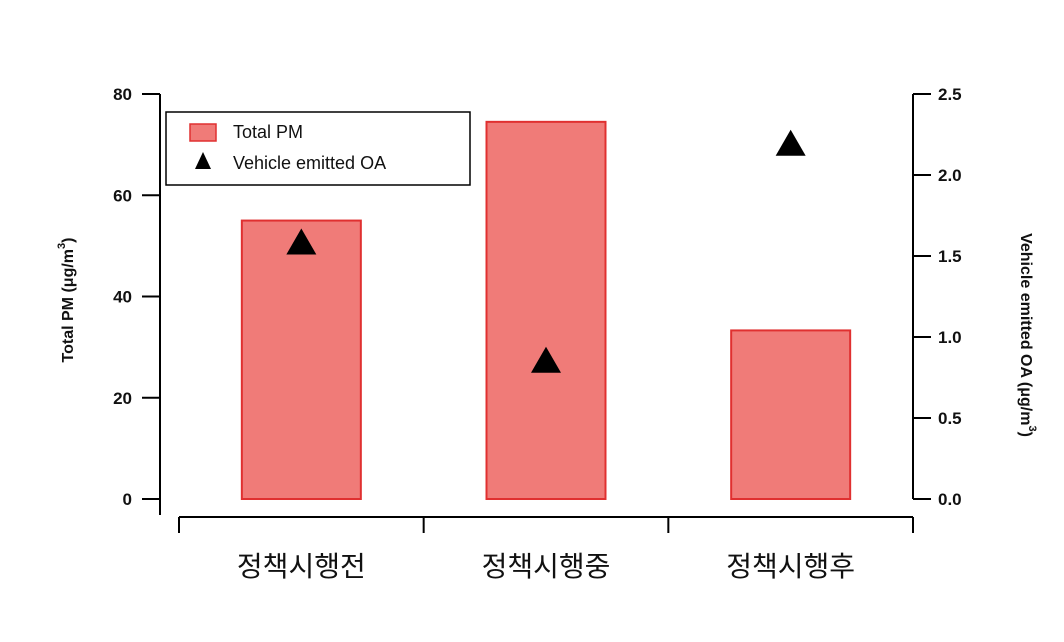 The height and width of the screenshot is (642, 1064). I want to click on right-axis-tick-label: 0.0, so click(950, 499).